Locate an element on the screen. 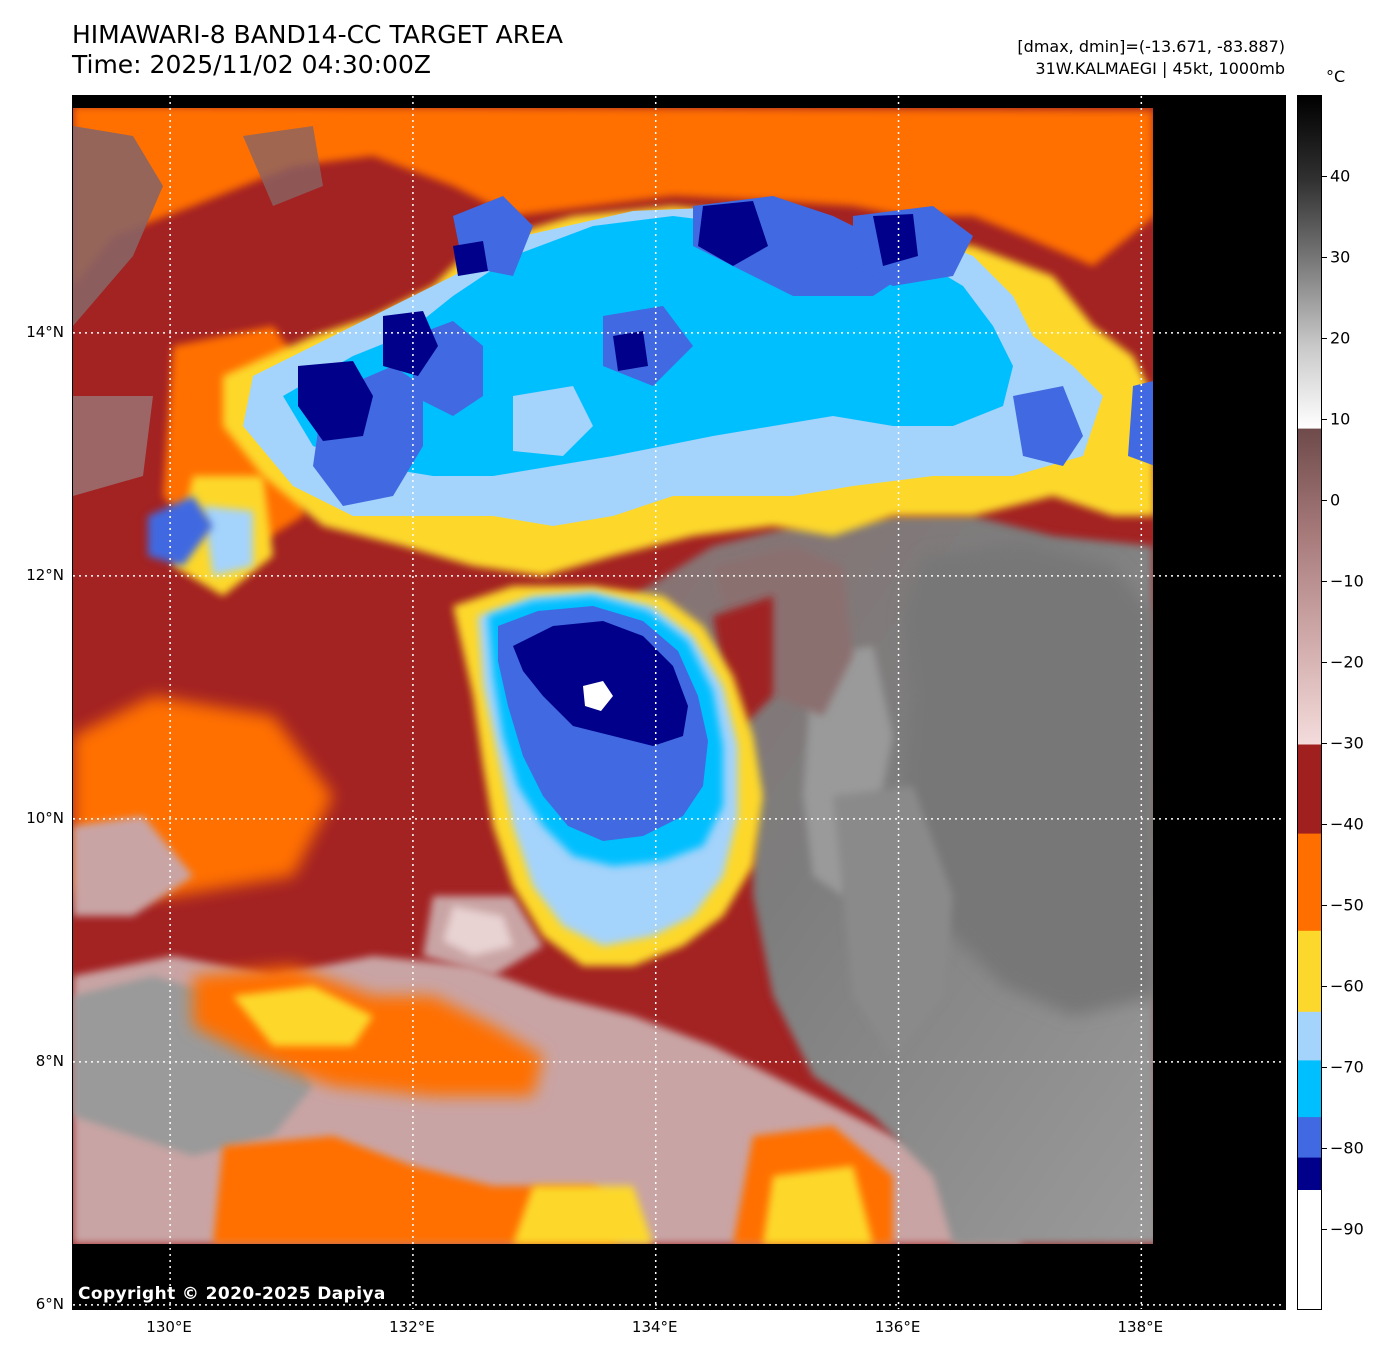 The image size is (1390, 1359). colorbar-tick-label: −10 is located at coordinates (1347, 581).